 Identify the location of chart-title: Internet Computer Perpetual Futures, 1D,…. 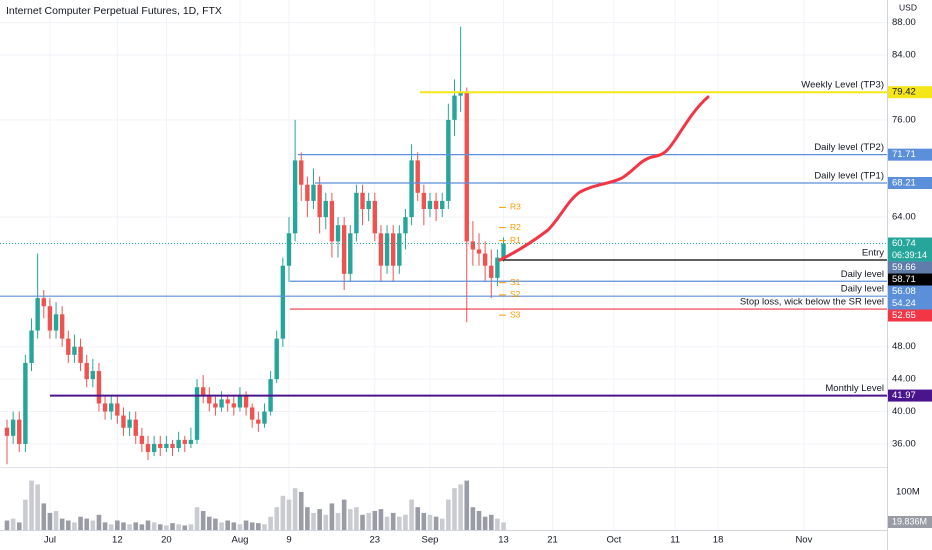
(114, 11).